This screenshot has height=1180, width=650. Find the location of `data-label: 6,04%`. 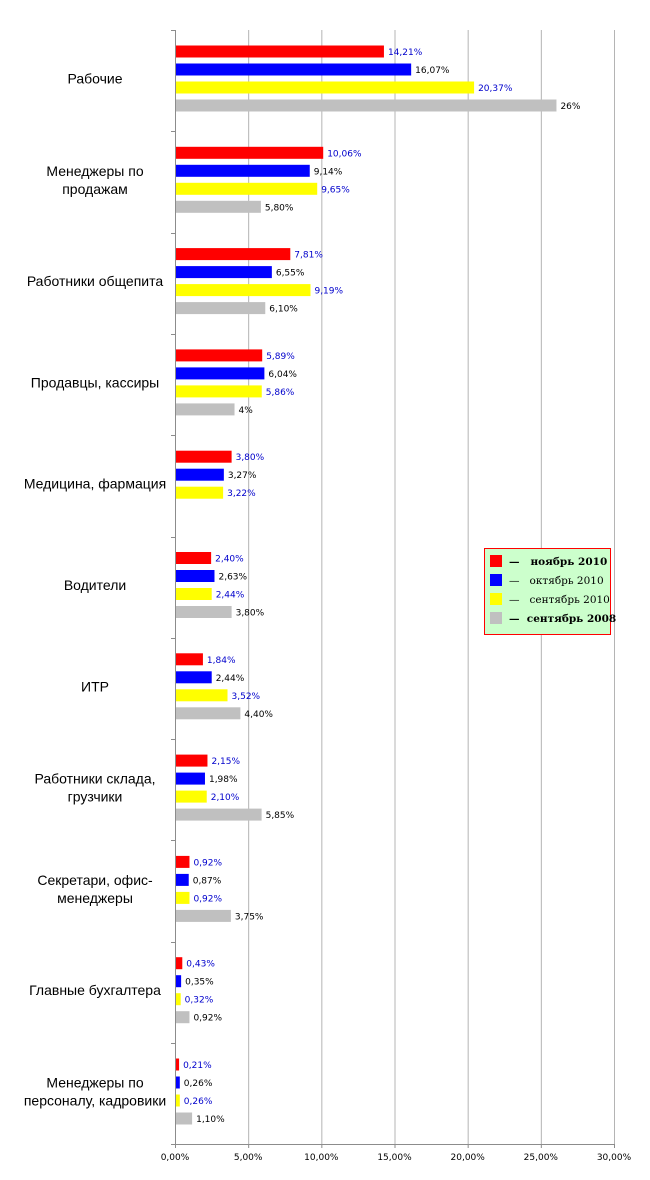

data-label: 6,04% is located at coordinates (282, 375).